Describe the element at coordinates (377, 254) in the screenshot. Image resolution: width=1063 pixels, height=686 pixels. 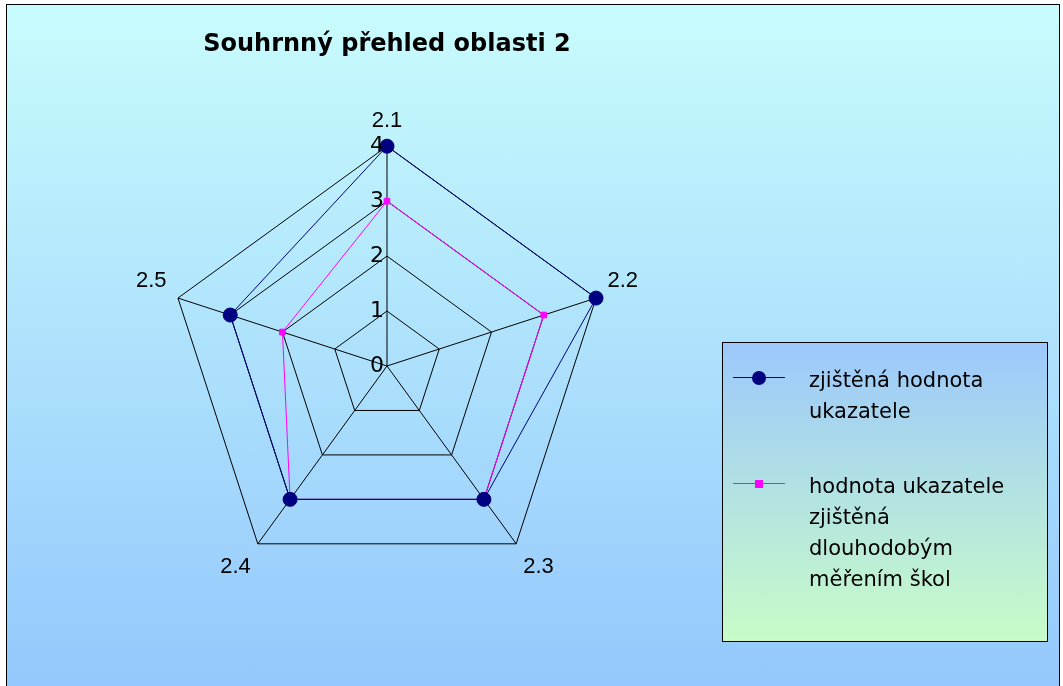
I see `y-tick-label: 2` at that location.